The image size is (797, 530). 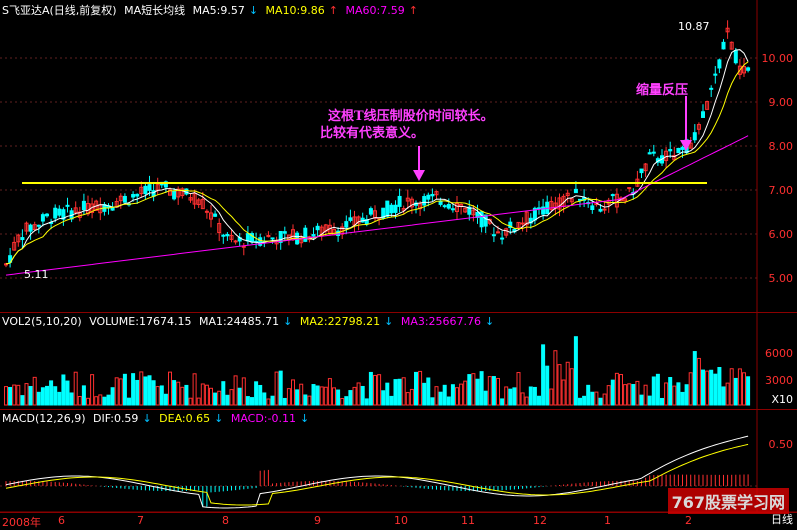 What do you see at coordinates (468, 520) in the screenshot?
I see `x-label: 11` at bounding box center [468, 520].